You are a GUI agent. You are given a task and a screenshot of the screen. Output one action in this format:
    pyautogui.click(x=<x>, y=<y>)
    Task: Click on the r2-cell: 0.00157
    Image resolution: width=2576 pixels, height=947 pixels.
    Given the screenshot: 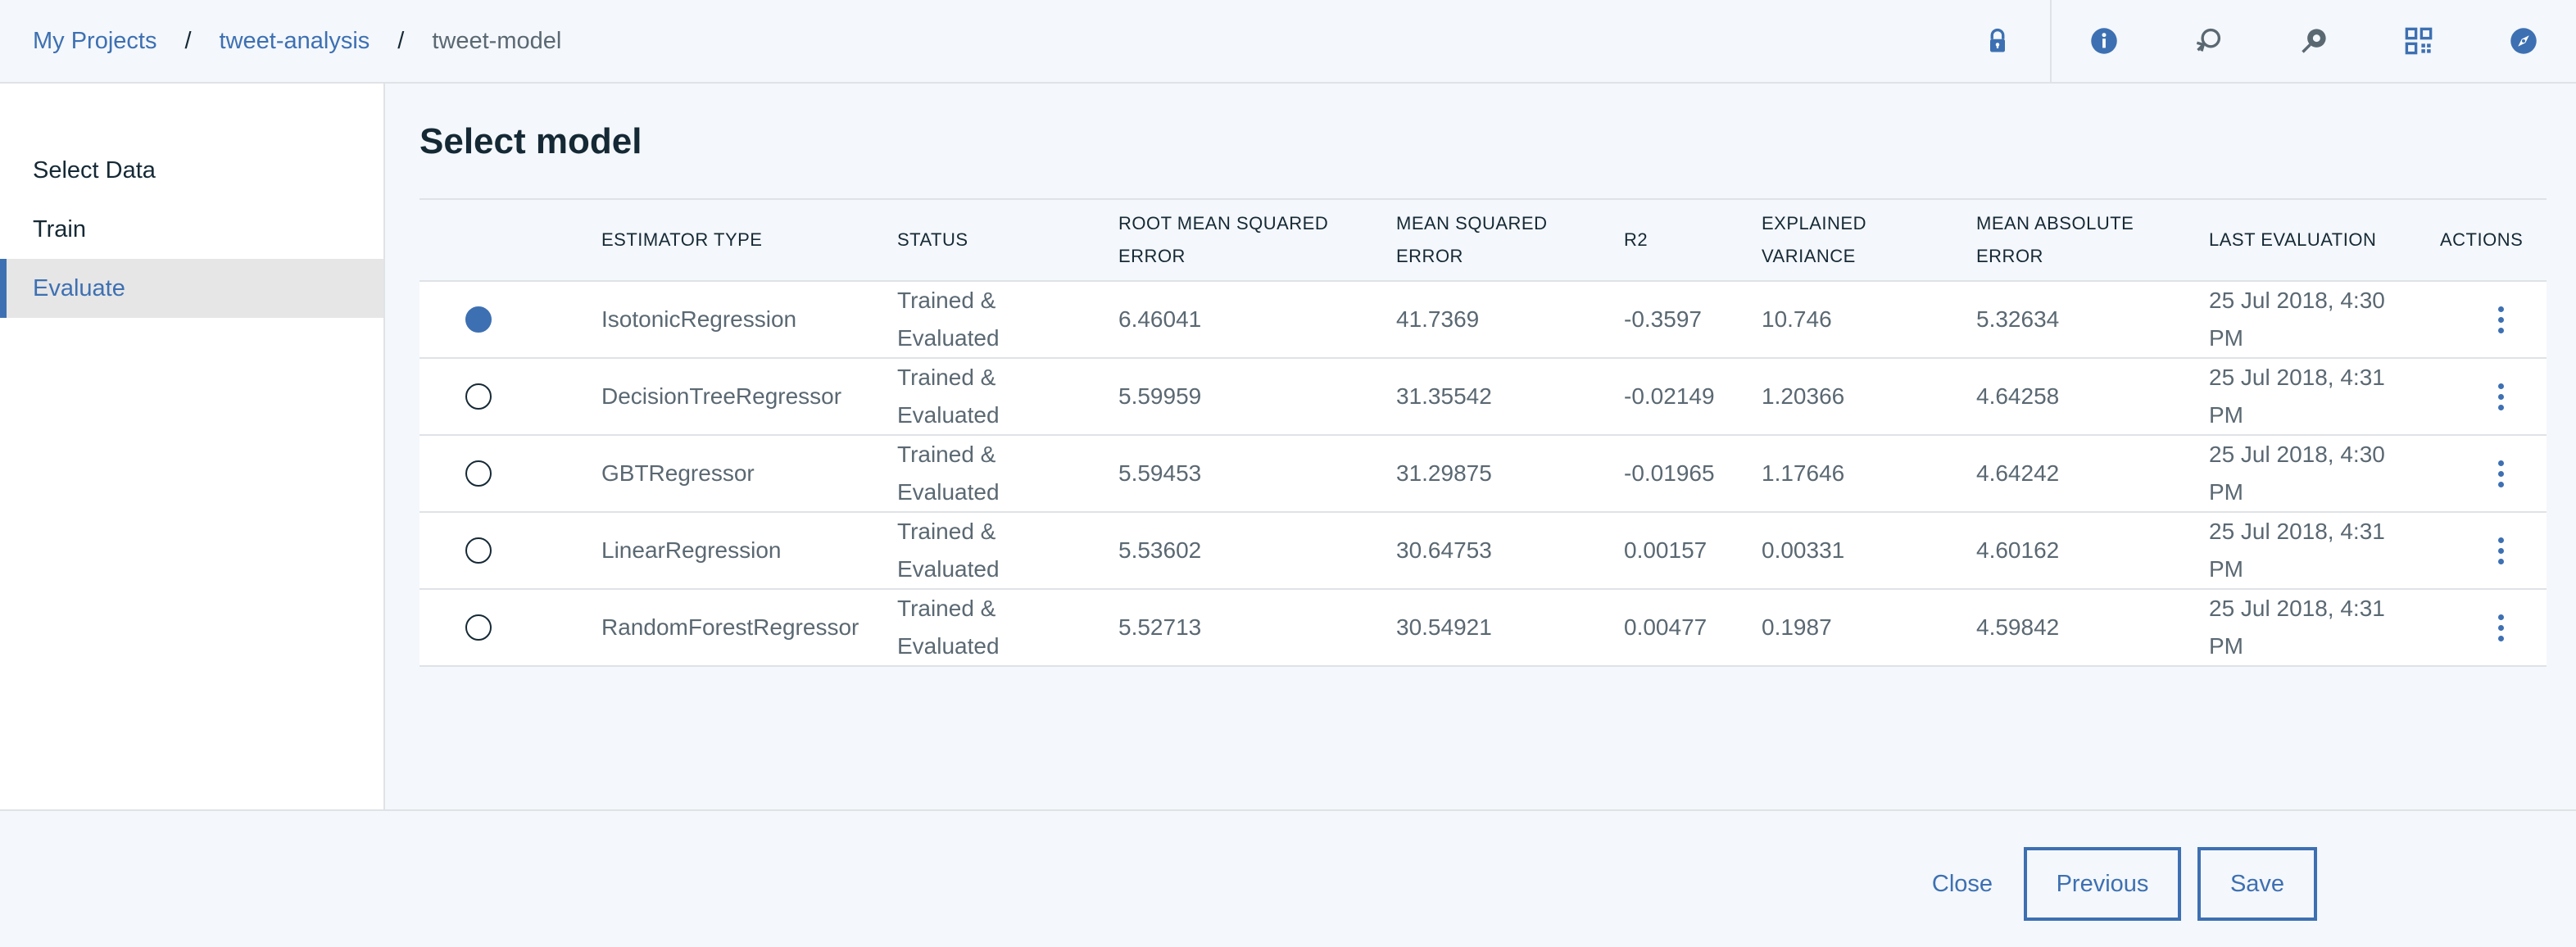 What is the action you would take?
    pyautogui.click(x=1666, y=550)
    